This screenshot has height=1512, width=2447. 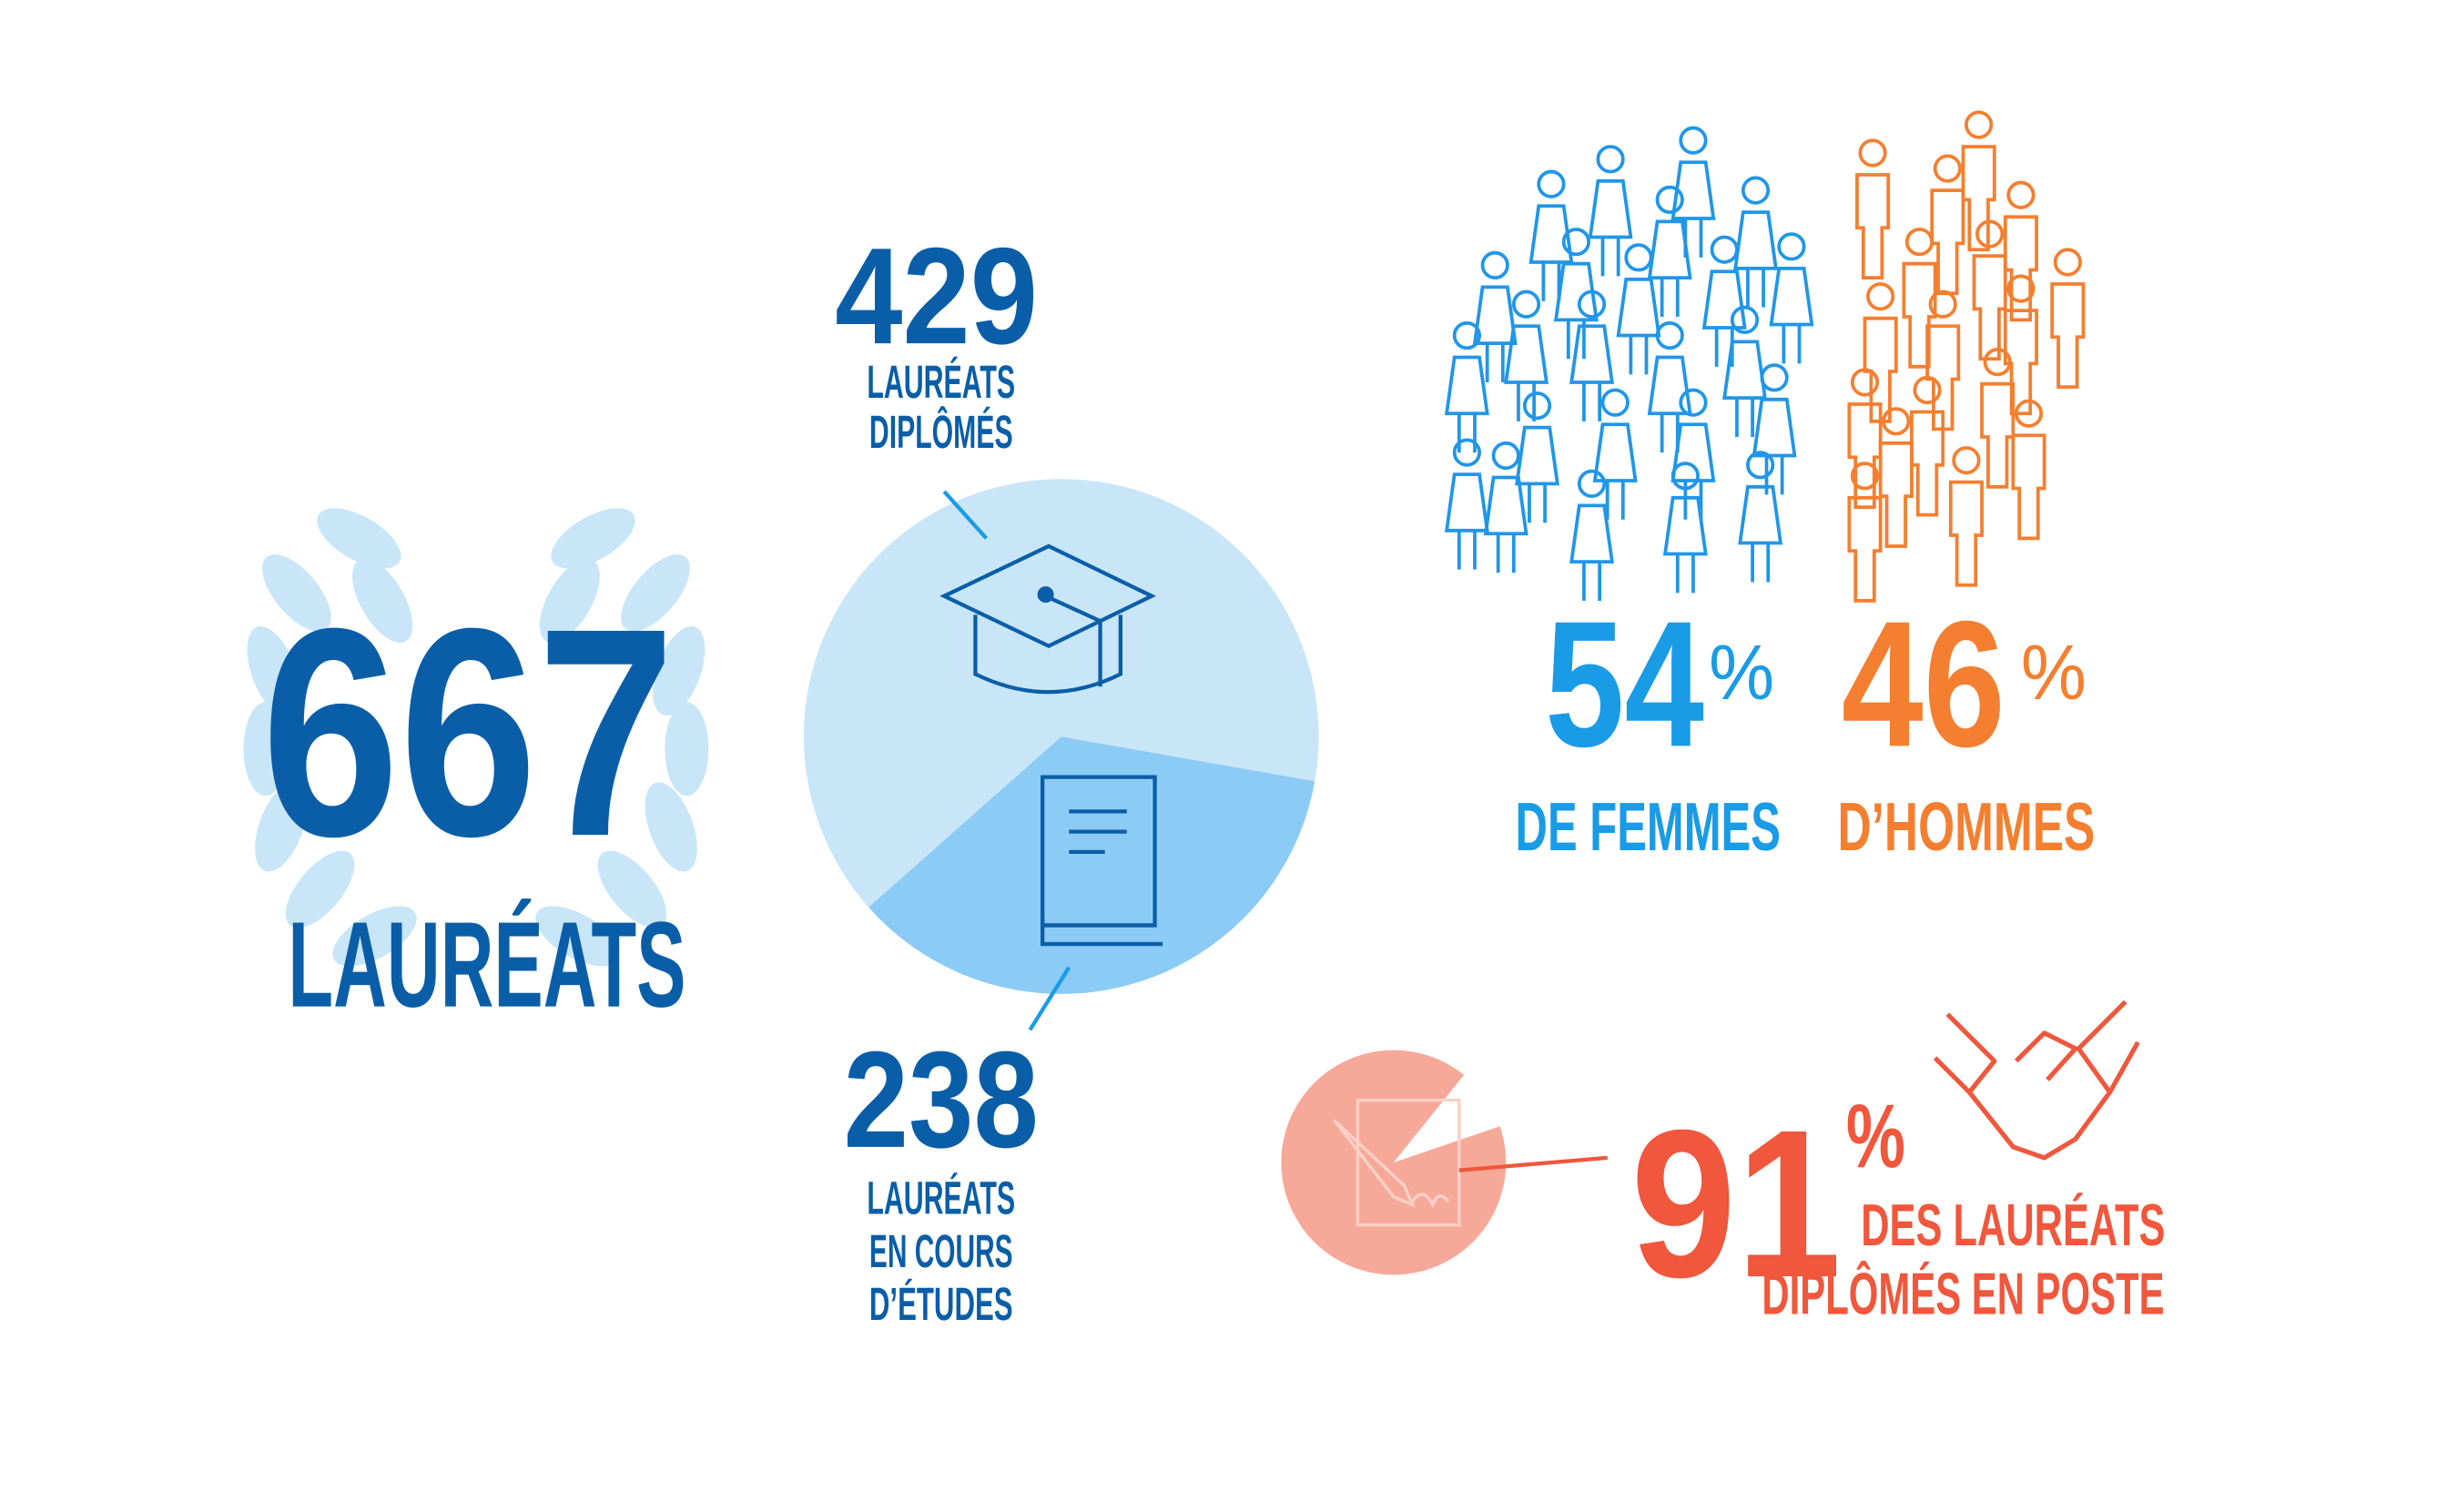 I want to click on pie-chart, so click(x=1061, y=736).